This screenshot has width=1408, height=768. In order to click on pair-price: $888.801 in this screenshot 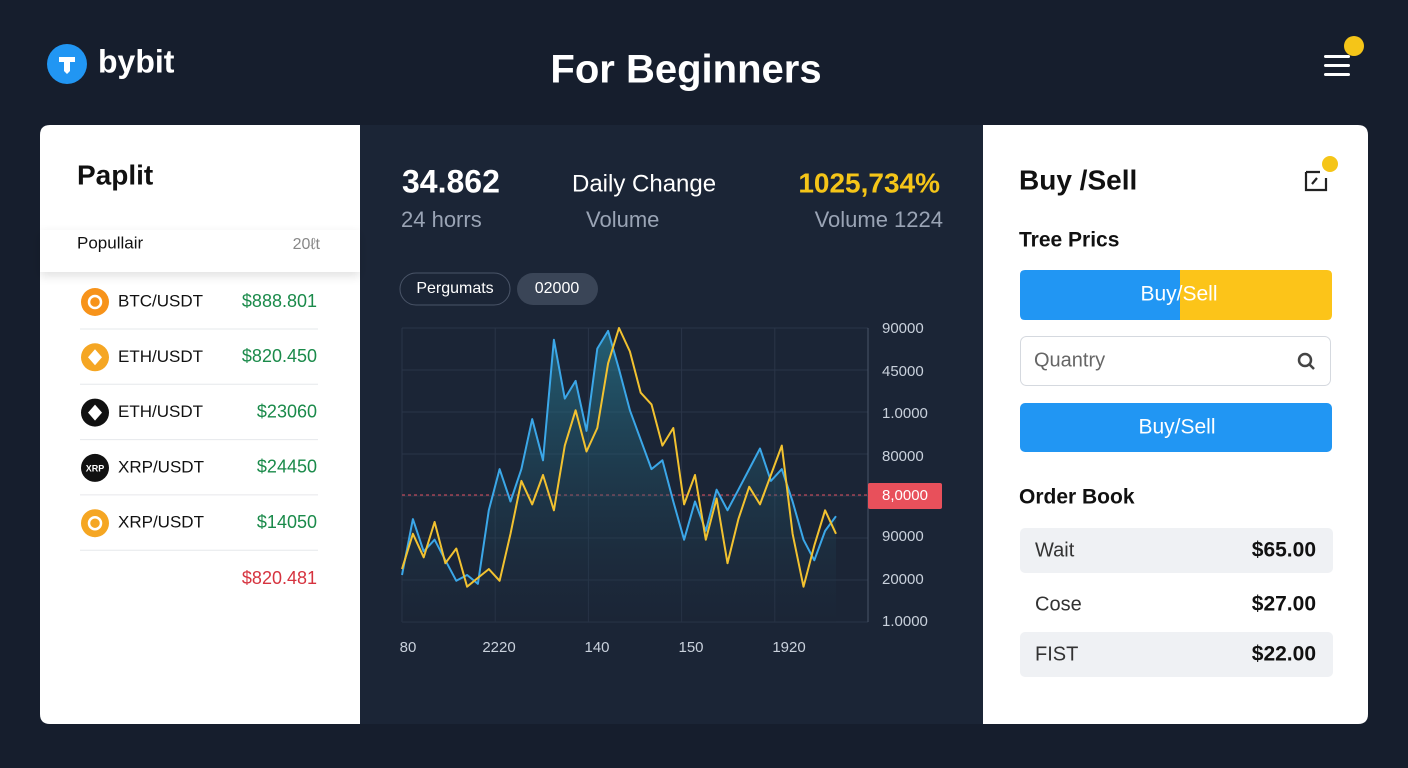, I will do `click(279, 301)`.